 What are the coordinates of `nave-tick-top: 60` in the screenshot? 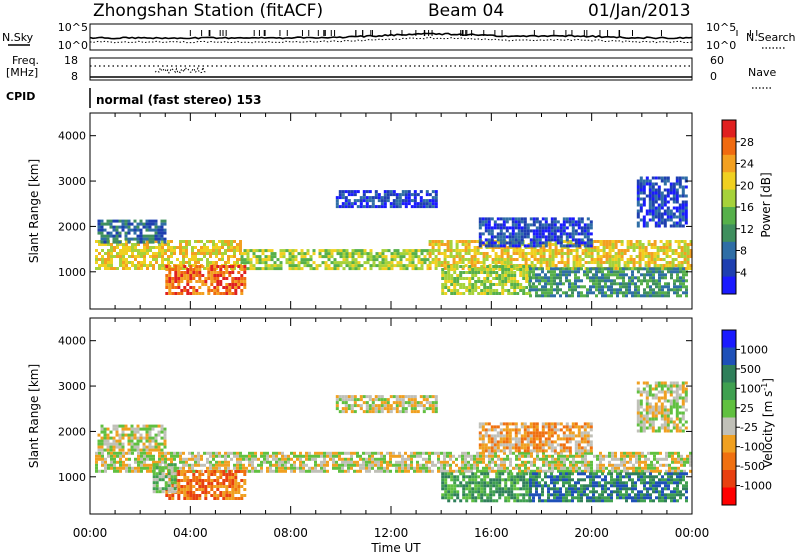 It's located at (717, 60).